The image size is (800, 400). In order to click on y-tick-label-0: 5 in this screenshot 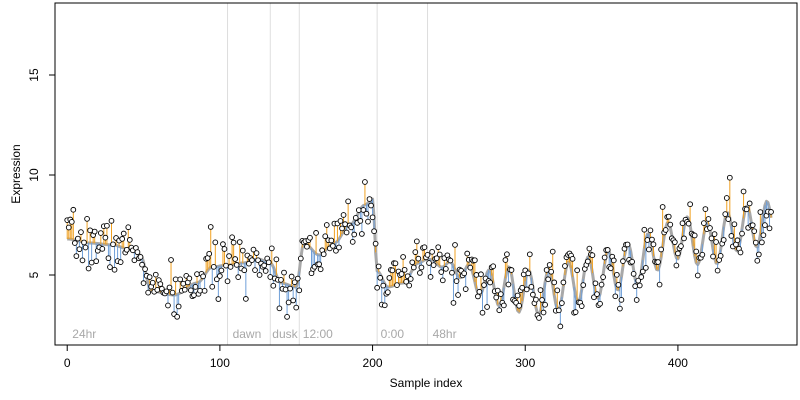, I will do `click(34, 274)`.